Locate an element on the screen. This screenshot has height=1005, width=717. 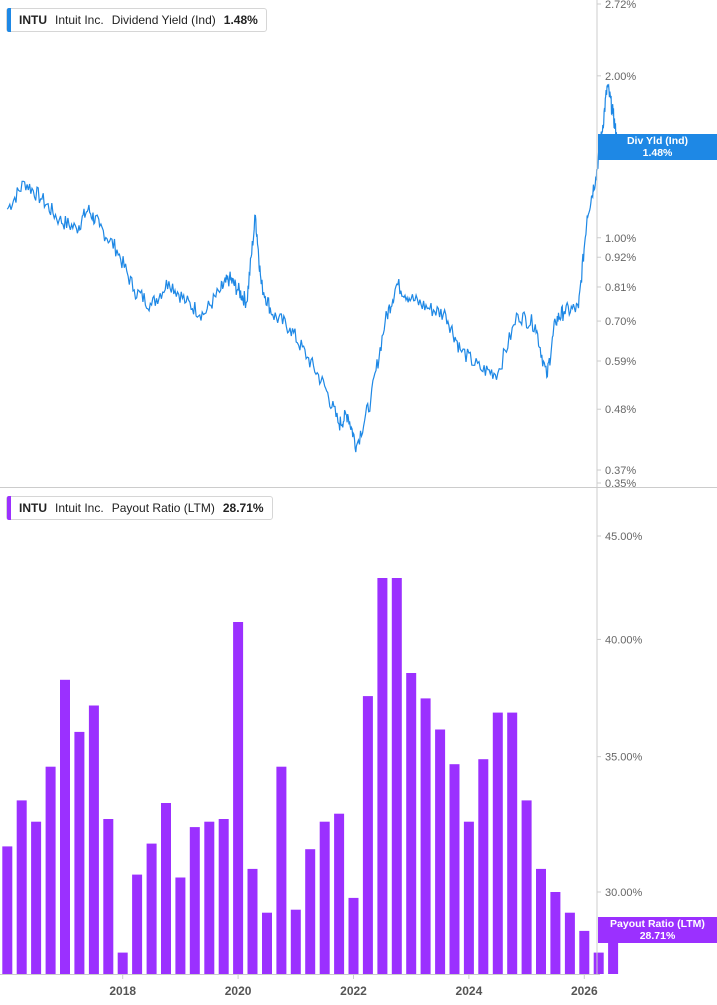
y-tick-label: 0.81% is located at coordinates (620, 288).